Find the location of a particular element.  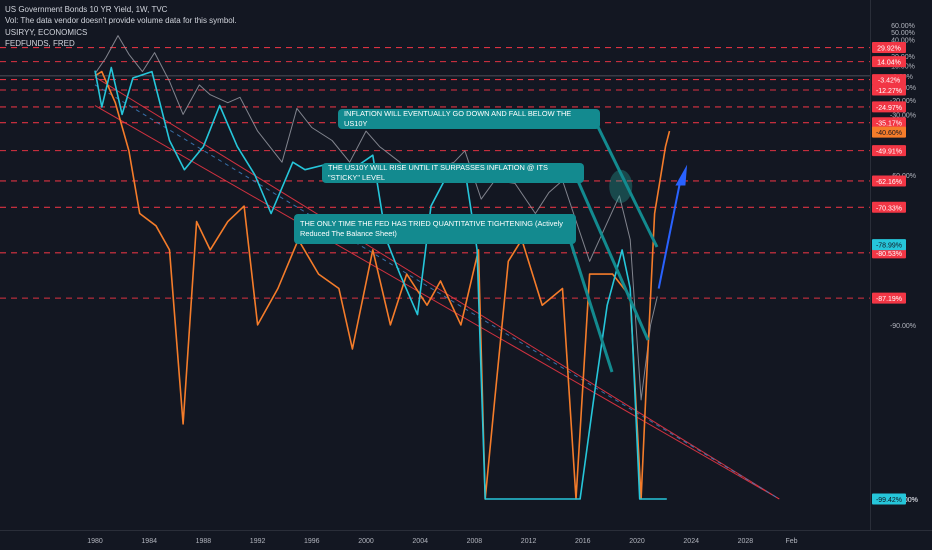

price-tag-label: -78.99% is located at coordinates (889, 246).